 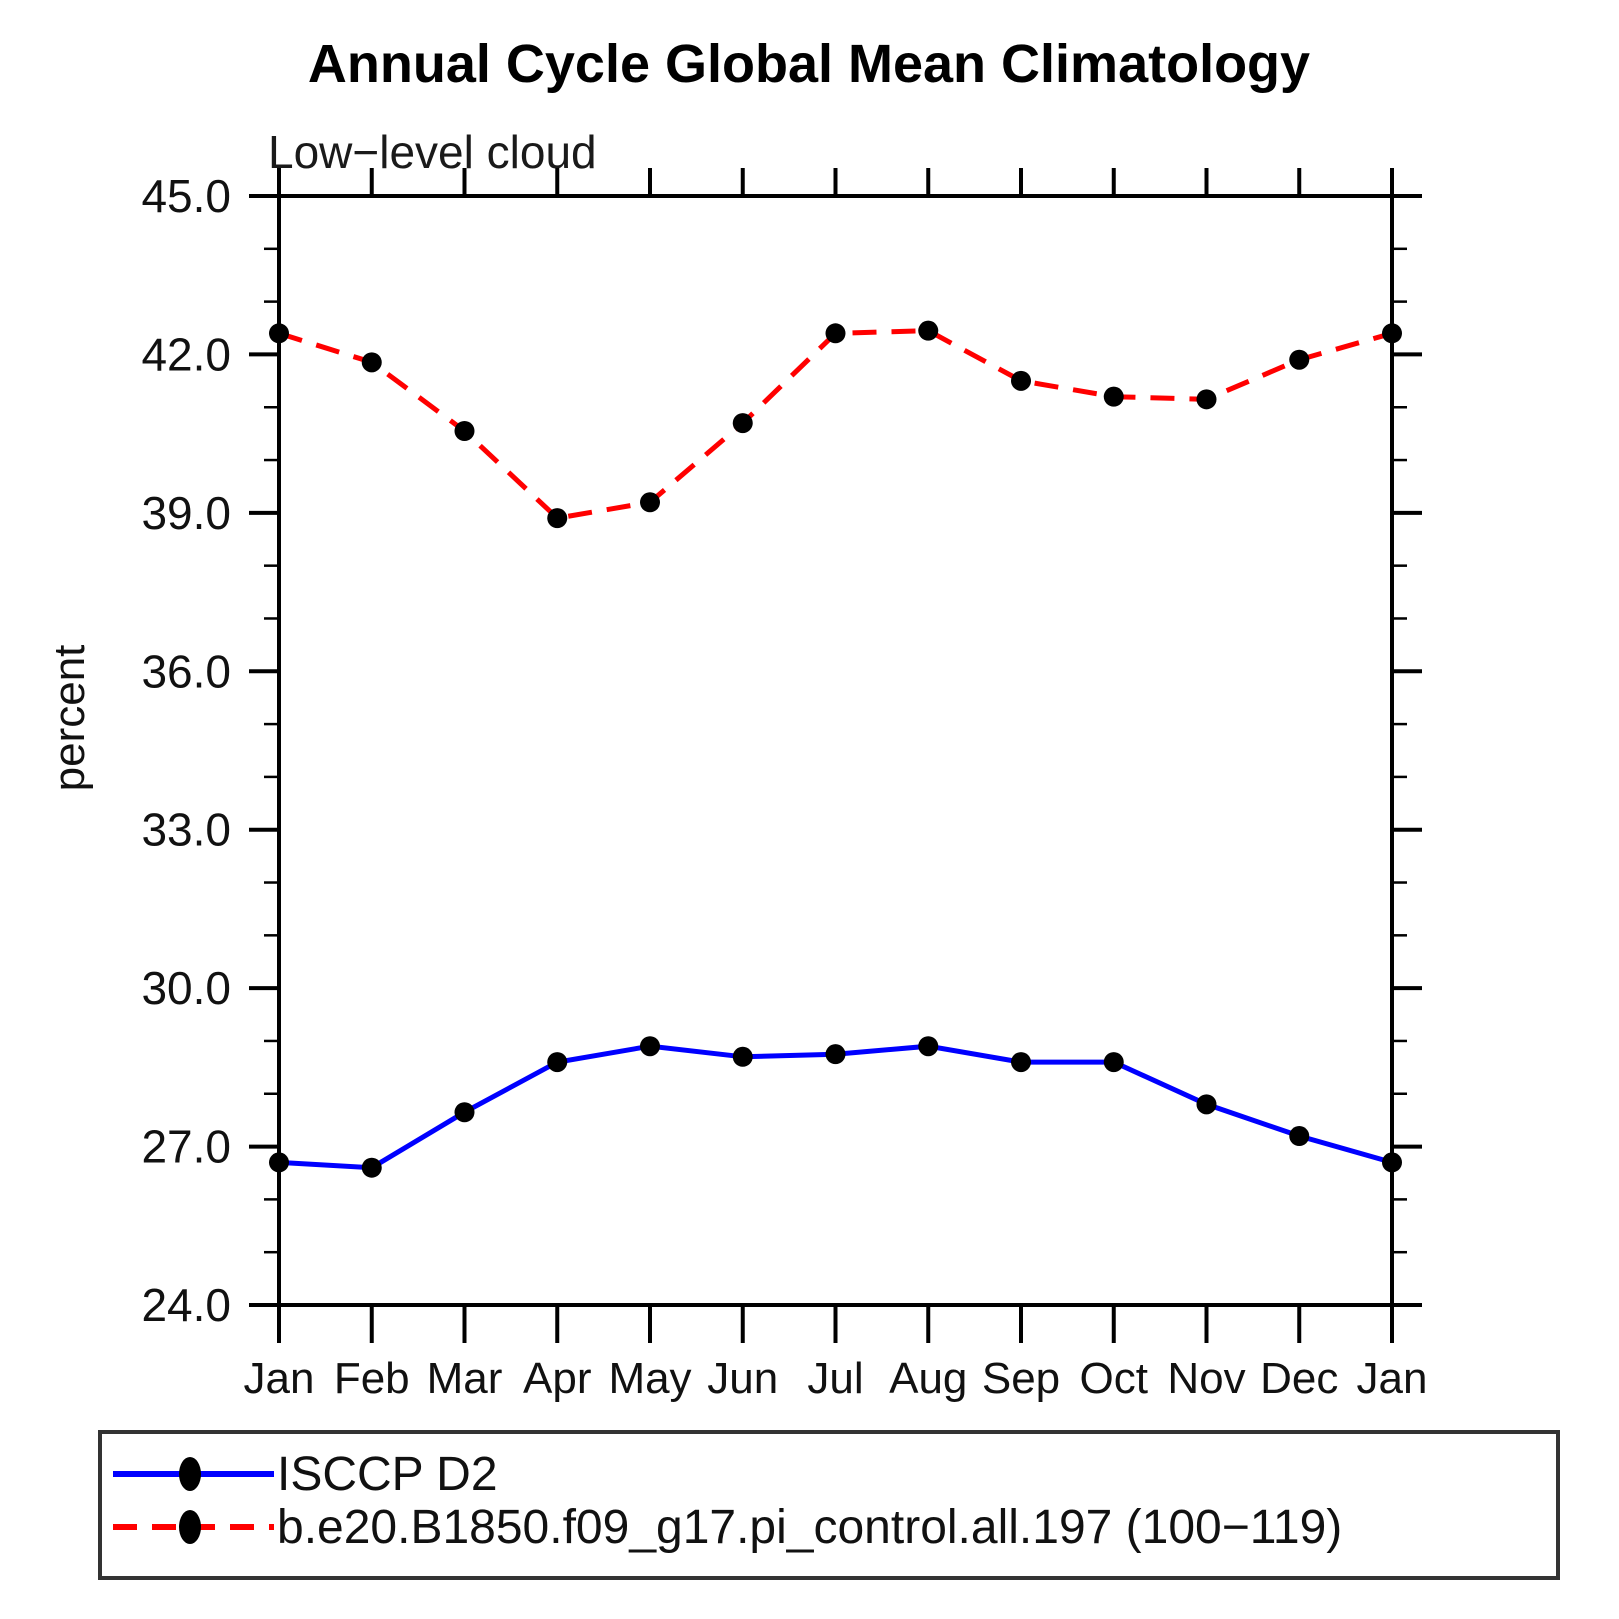 I want to click on y-tick-label: 42.0, so click(x=186, y=354).